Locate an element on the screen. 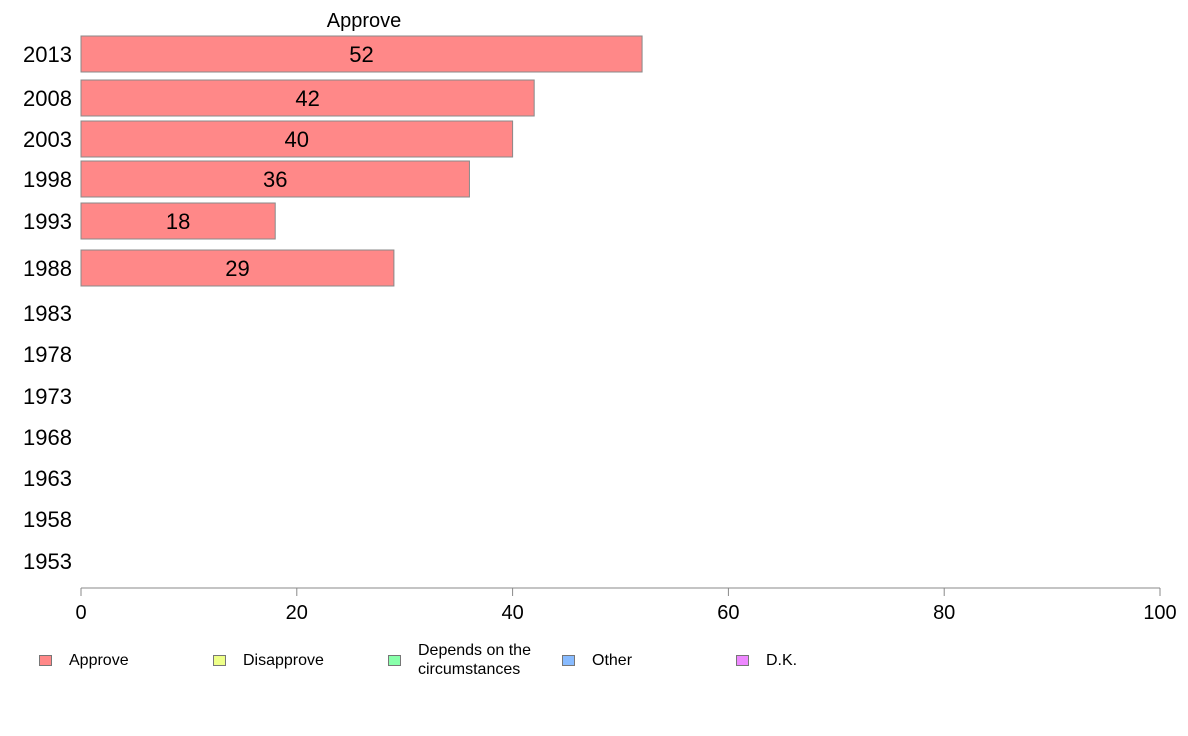 This screenshot has height=736, width=1188. y-tick-label: 1968 is located at coordinates (47, 437).